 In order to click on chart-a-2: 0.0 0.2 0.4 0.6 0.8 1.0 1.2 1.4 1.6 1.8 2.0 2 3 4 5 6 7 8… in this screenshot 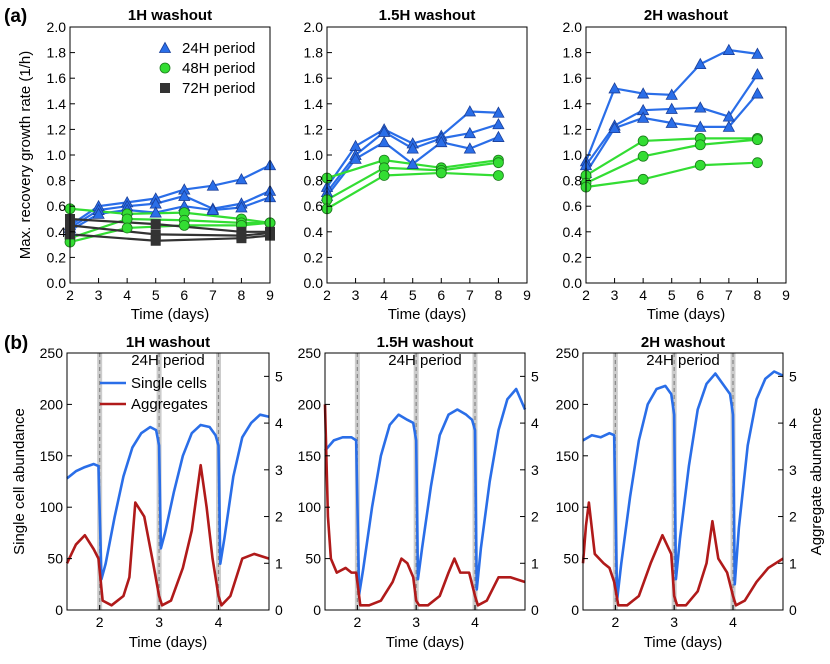, I will do `click(418, 165)`.